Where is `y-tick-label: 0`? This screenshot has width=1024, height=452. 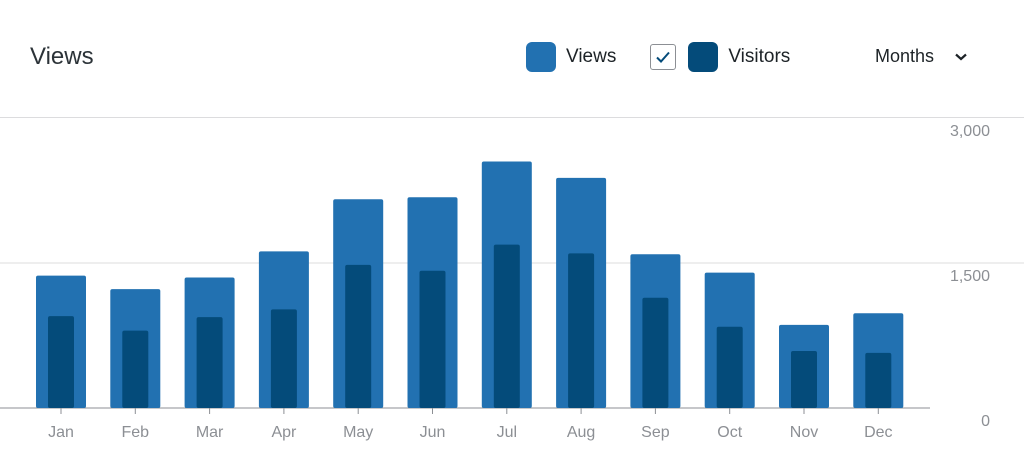 y-tick-label: 0 is located at coordinates (985, 421).